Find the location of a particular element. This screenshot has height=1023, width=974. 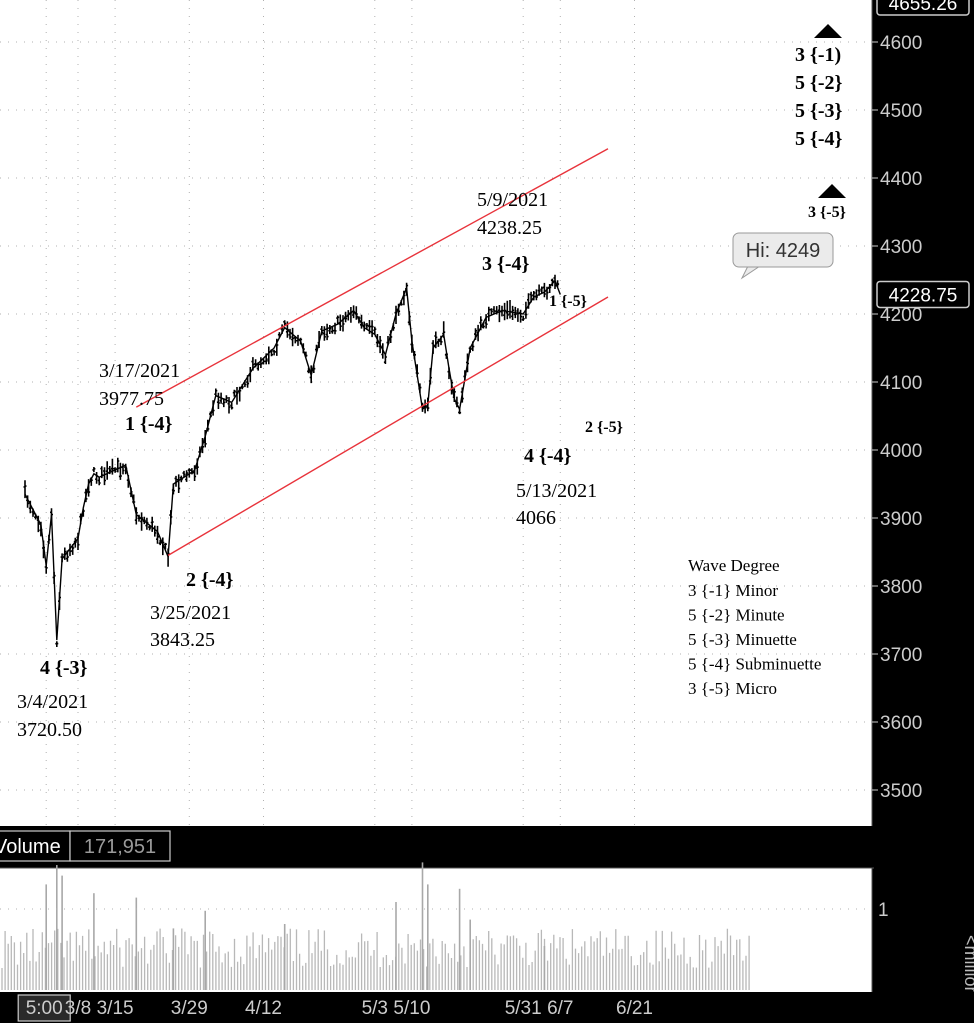

legend-entry: 5 {-2} Minute is located at coordinates (736, 615).